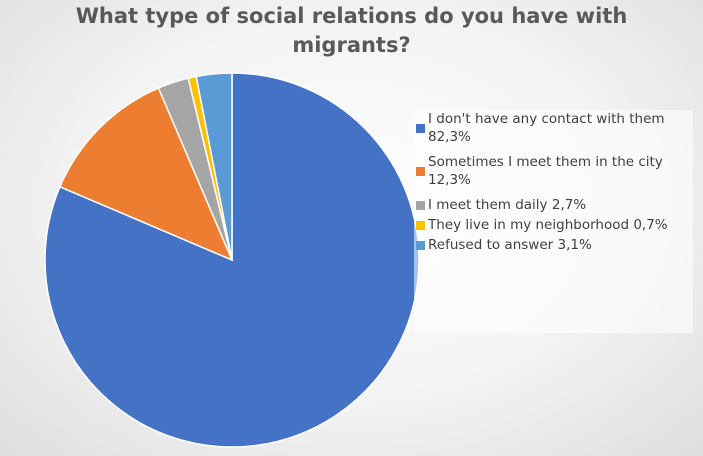 The image size is (703, 456). Describe the element at coordinates (545, 171) in the screenshot. I see `legend-label-2: Sometimes I meet them in the city 12,3%` at that location.